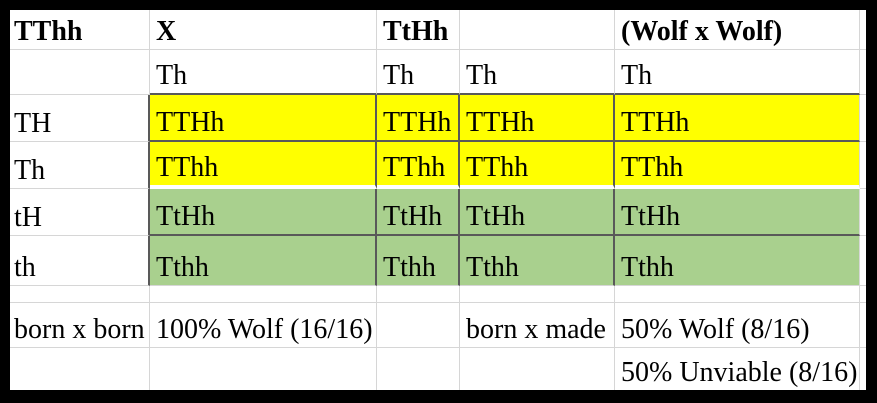 The image size is (877, 403). What do you see at coordinates (737, 369) in the screenshot?
I see `summary-50-unviable: 50% Unviable (8/16)` at bounding box center [737, 369].